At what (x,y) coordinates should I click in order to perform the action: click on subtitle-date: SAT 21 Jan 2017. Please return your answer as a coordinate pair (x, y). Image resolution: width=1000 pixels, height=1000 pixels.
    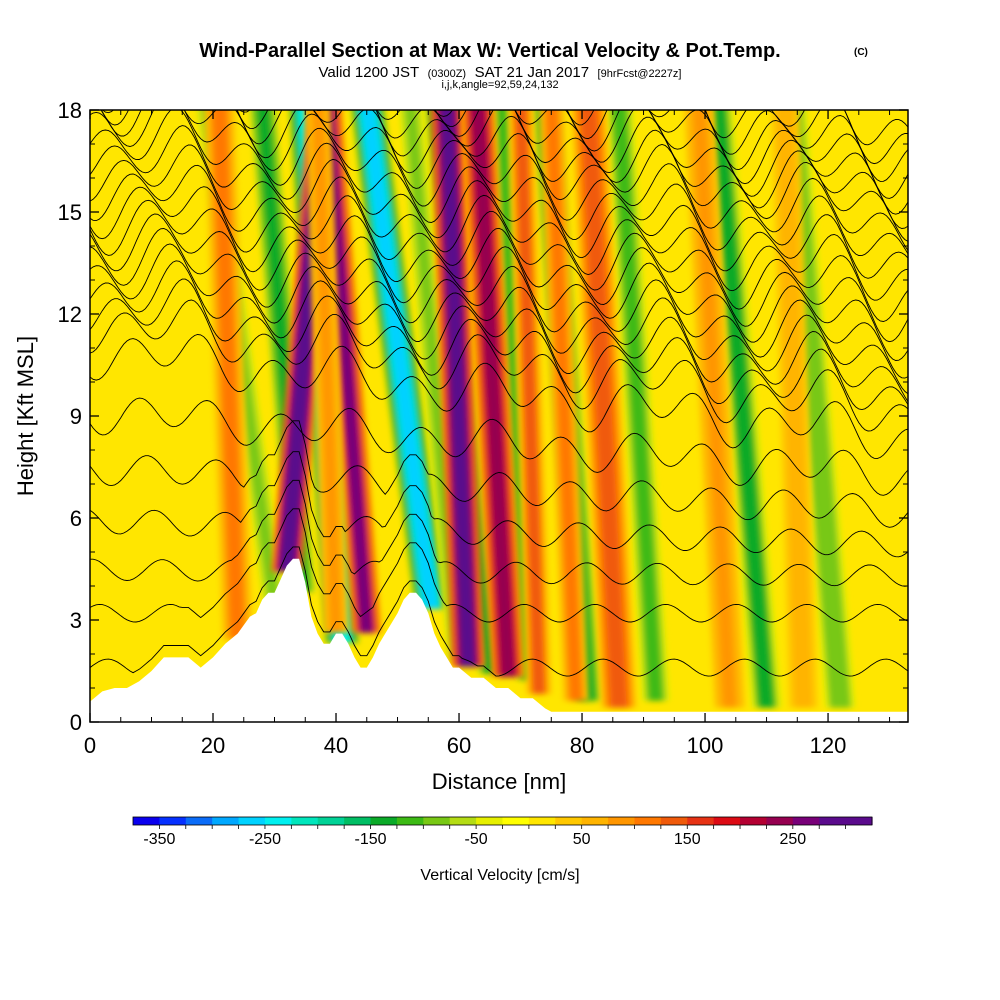
    Looking at the image, I should click on (532, 72).